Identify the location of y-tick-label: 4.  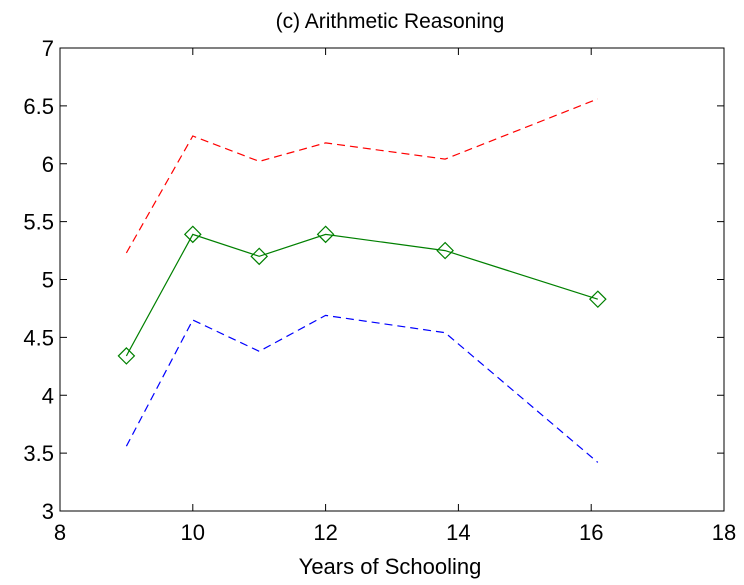
(48, 395).